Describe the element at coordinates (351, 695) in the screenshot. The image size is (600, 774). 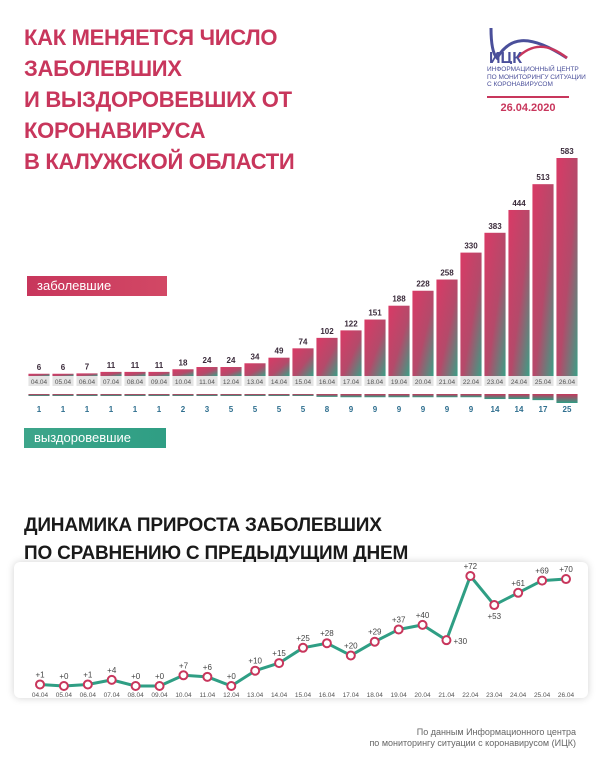
I see `growth-date-label: 17.04` at that location.